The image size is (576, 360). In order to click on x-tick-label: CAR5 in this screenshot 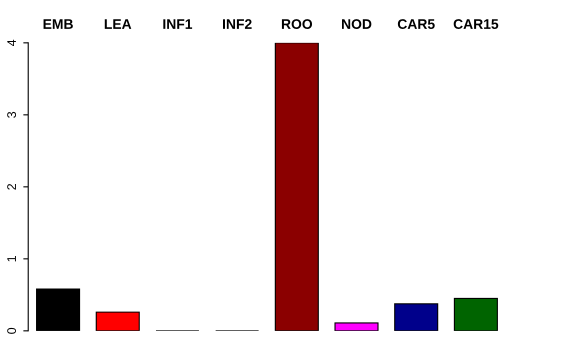, I will do `click(416, 24)`.